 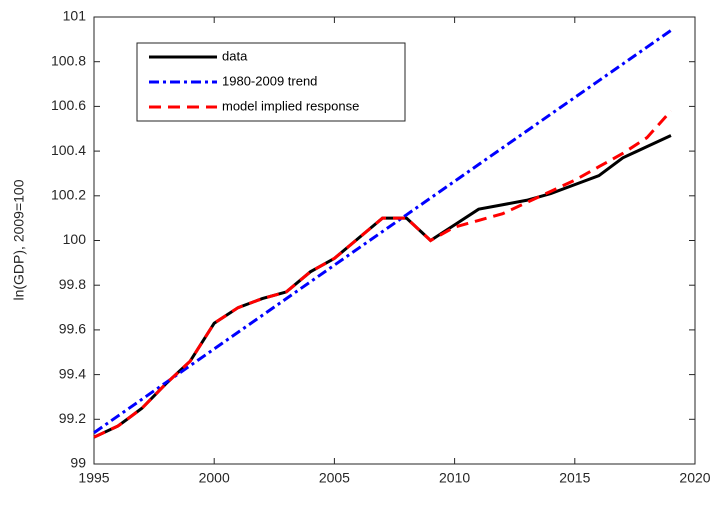 I want to click on y-tick-label: 100.6, so click(x=68, y=105).